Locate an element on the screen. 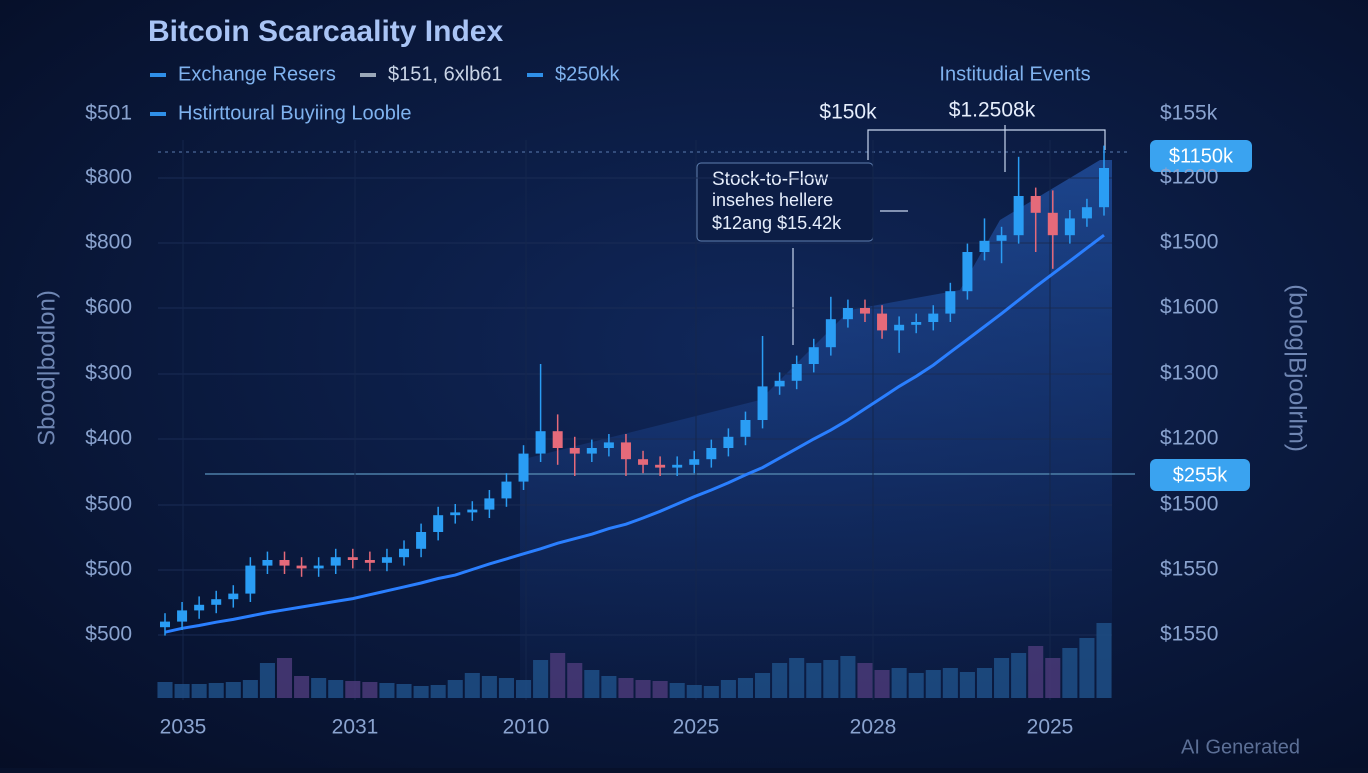 This screenshot has height=773, width=1368. x-label: 2010 is located at coordinates (526, 727).